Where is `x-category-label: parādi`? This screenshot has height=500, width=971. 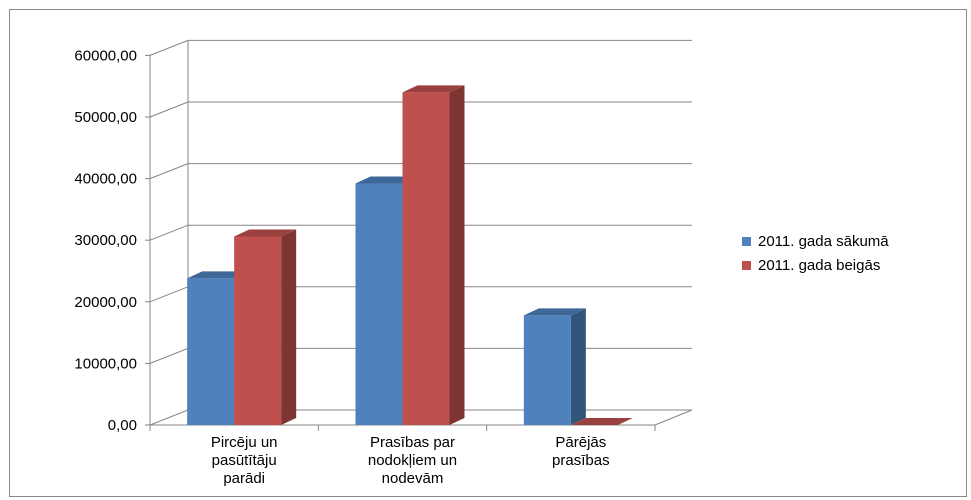 x-category-label: parādi is located at coordinates (244, 478).